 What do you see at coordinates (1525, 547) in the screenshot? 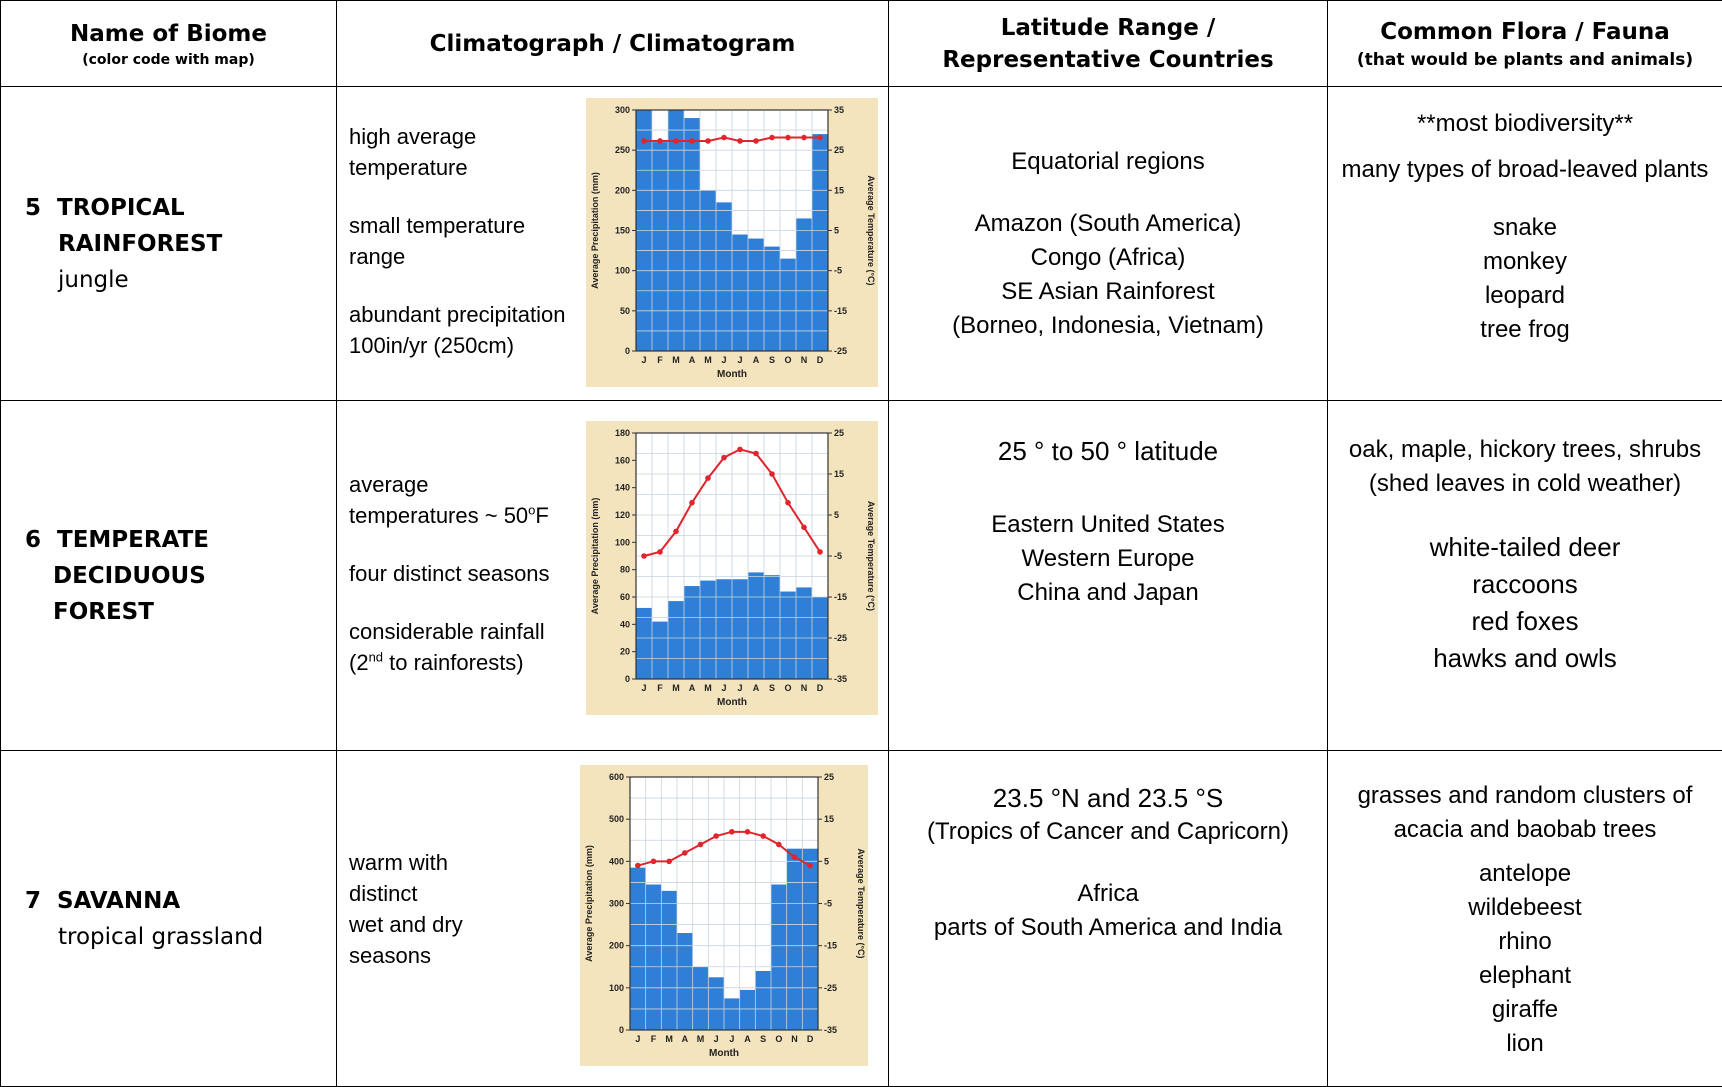
I see `fauna-line: white-tailed deer` at bounding box center [1525, 547].